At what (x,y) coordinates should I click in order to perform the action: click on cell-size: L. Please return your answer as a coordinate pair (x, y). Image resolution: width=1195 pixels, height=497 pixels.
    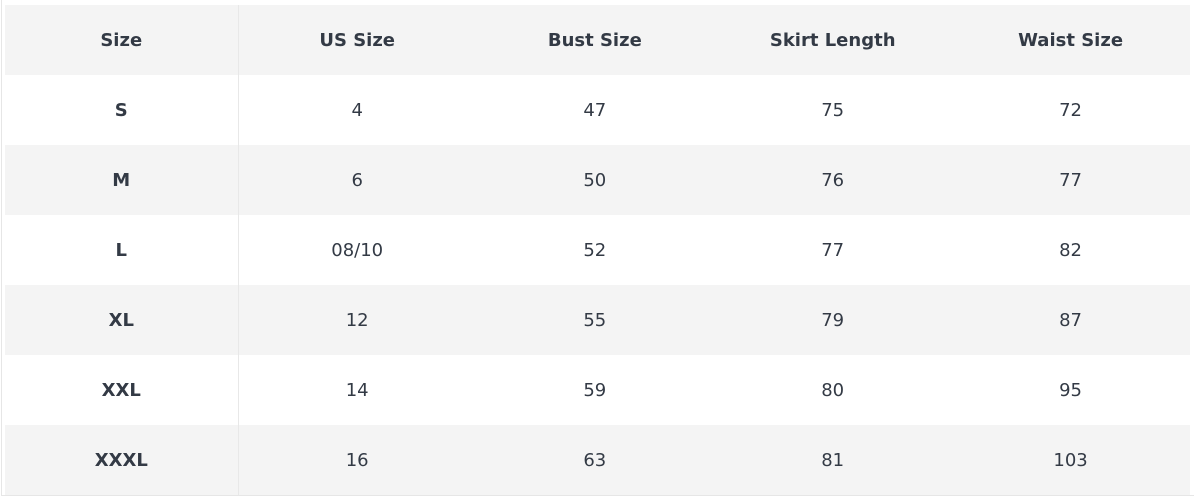
    Looking at the image, I should click on (122, 250).